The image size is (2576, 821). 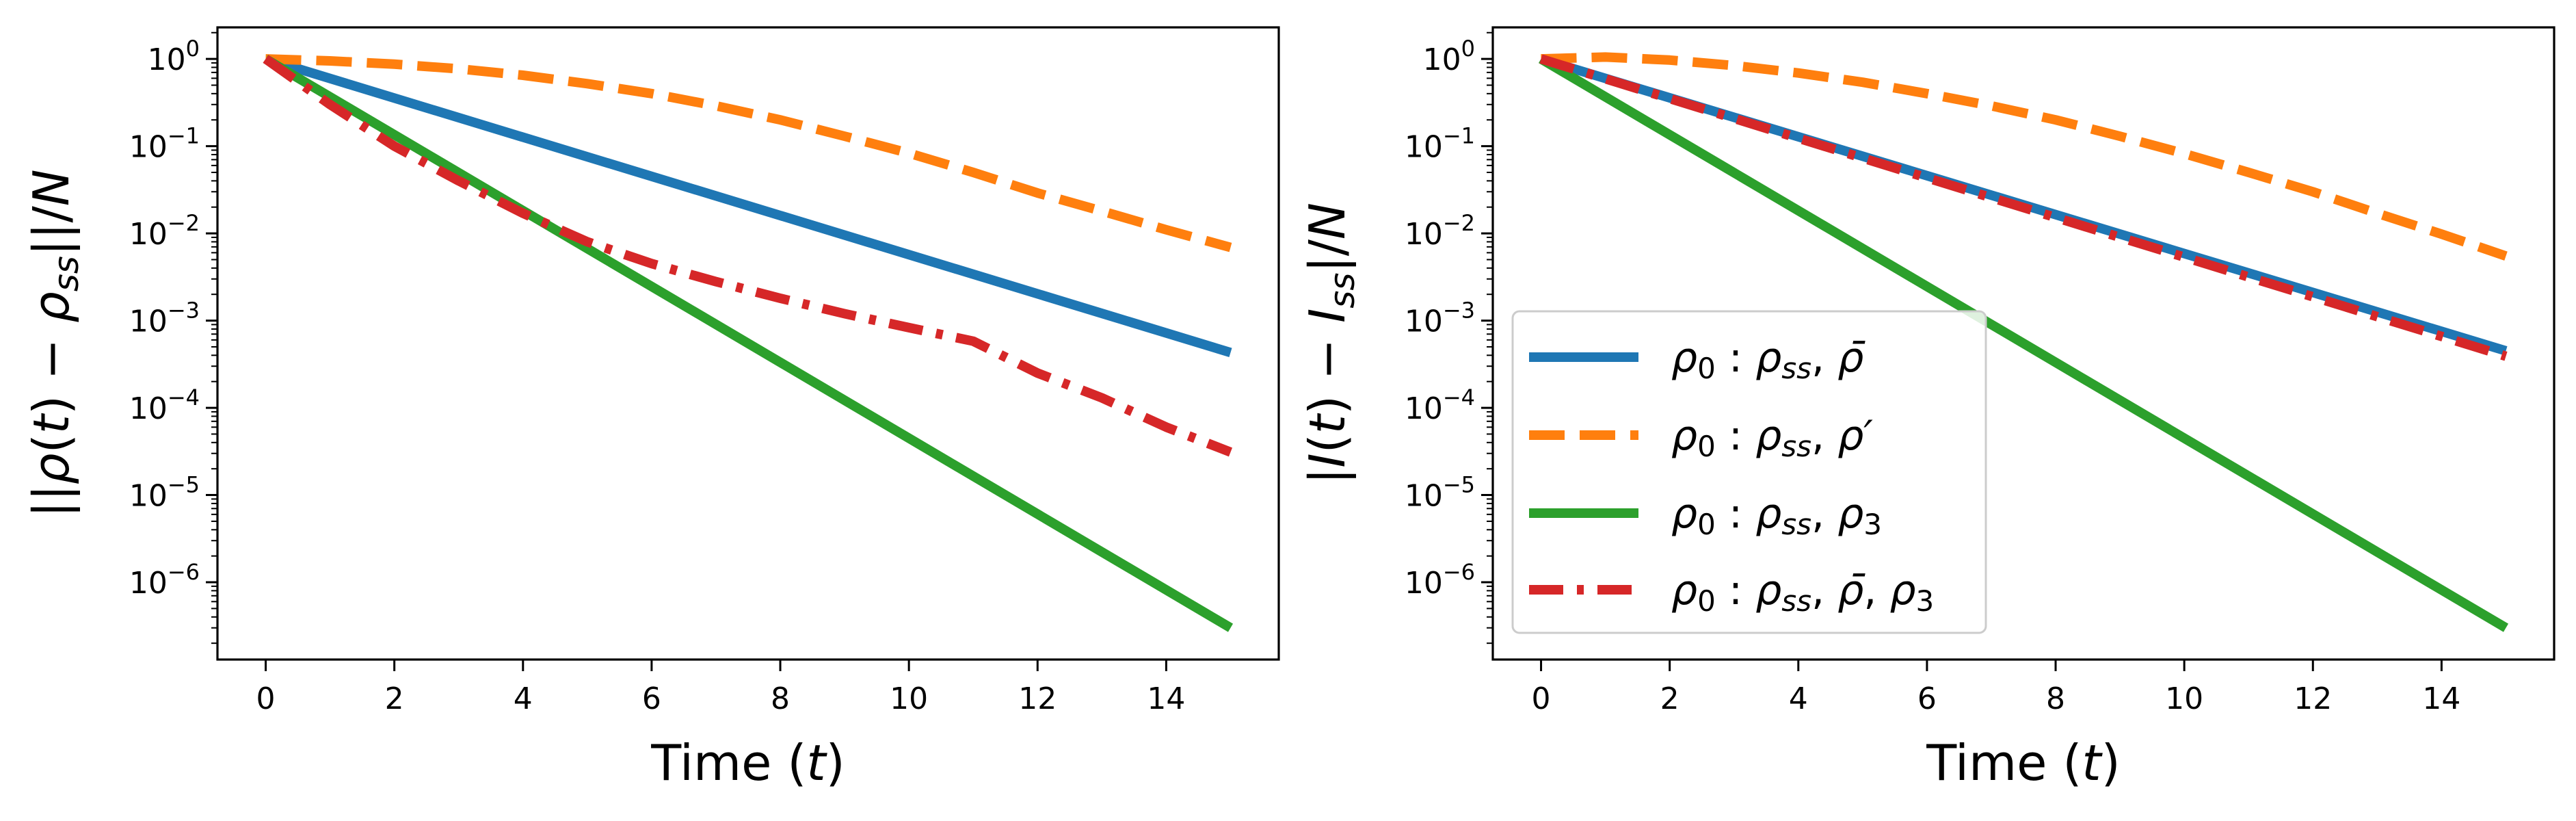 I want to click on right-y-ticks: 10⁻⁶ 10⁻⁵ 10⁻⁴ 10⁻³ 10⁻² 10⁻¹ 10⁰, so click(x=1449, y=337).